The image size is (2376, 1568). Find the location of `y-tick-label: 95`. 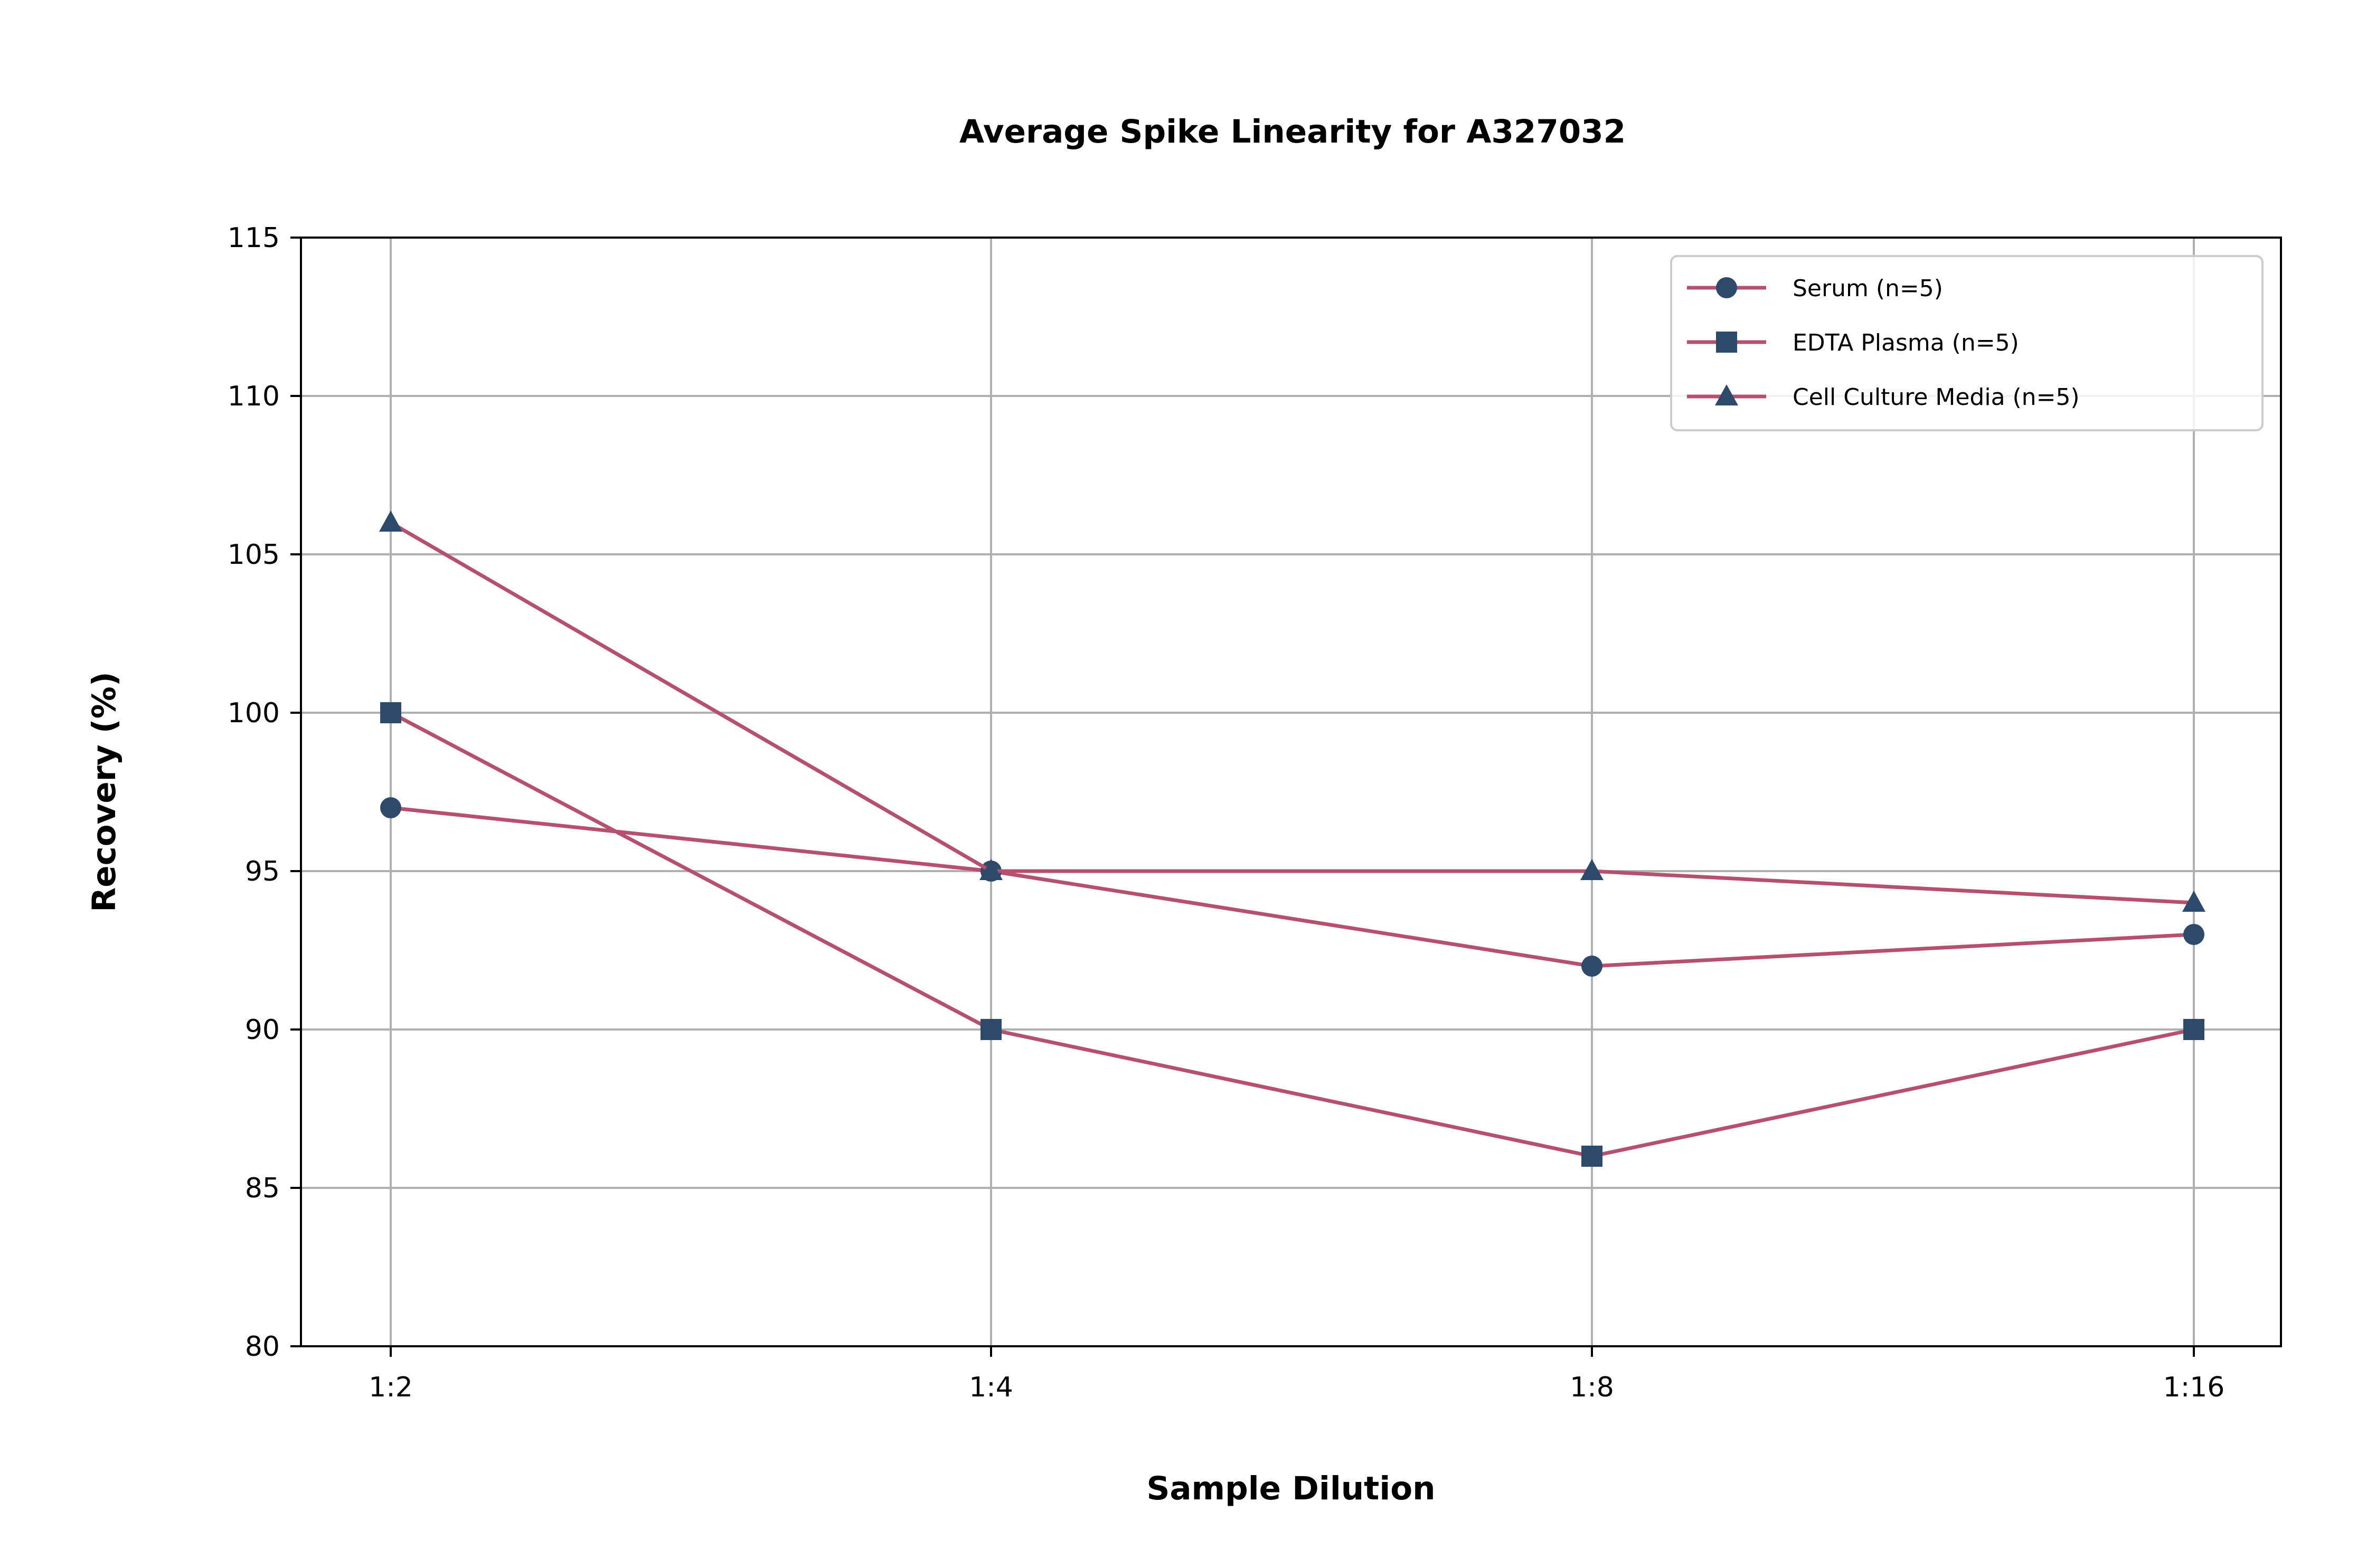

y-tick-label: 95 is located at coordinates (262, 871).